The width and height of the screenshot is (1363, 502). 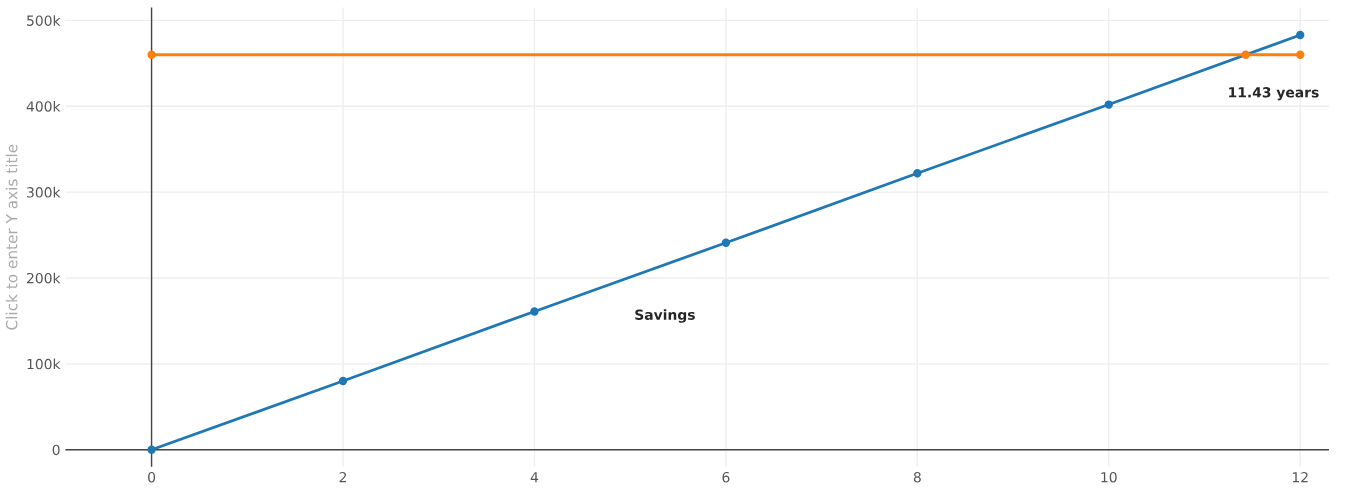 What do you see at coordinates (1109, 477) in the screenshot?
I see `x-tick-label: 10` at bounding box center [1109, 477].